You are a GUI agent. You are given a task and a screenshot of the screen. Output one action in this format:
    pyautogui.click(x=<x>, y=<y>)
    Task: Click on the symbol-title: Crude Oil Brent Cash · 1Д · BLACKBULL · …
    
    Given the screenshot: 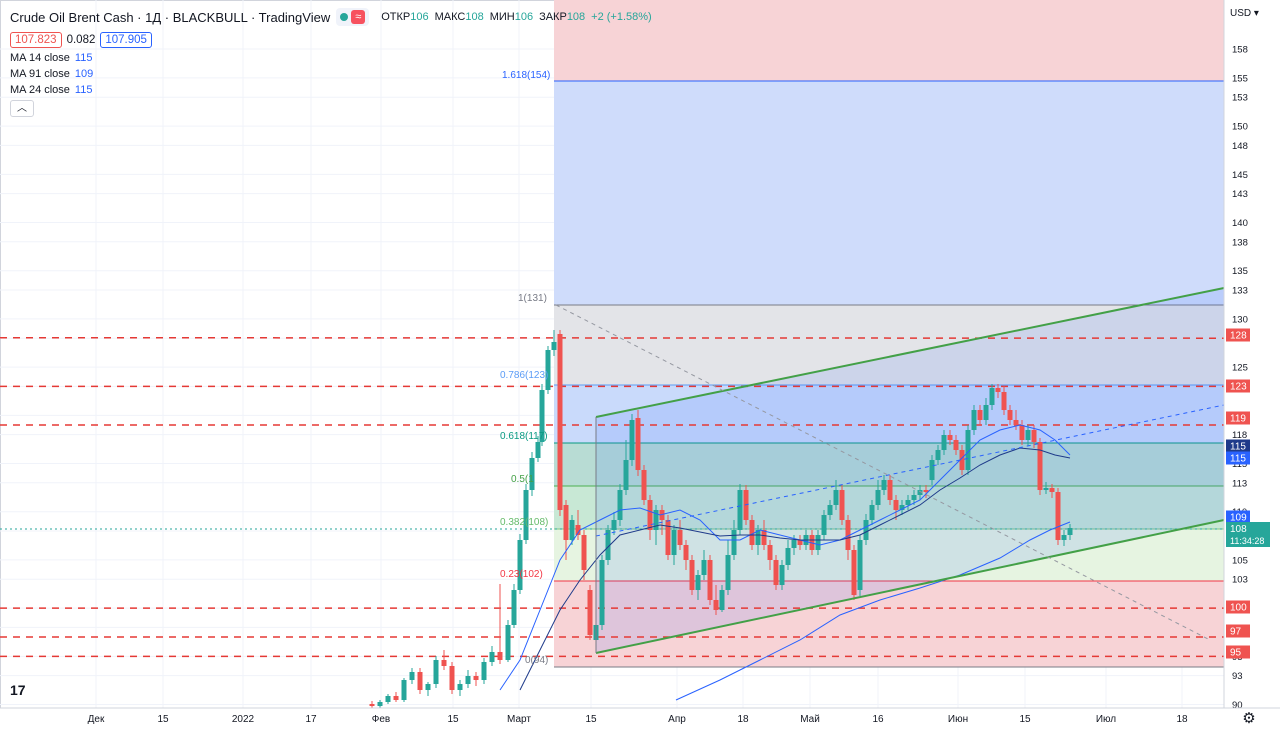 What is the action you would take?
    pyautogui.click(x=170, y=17)
    